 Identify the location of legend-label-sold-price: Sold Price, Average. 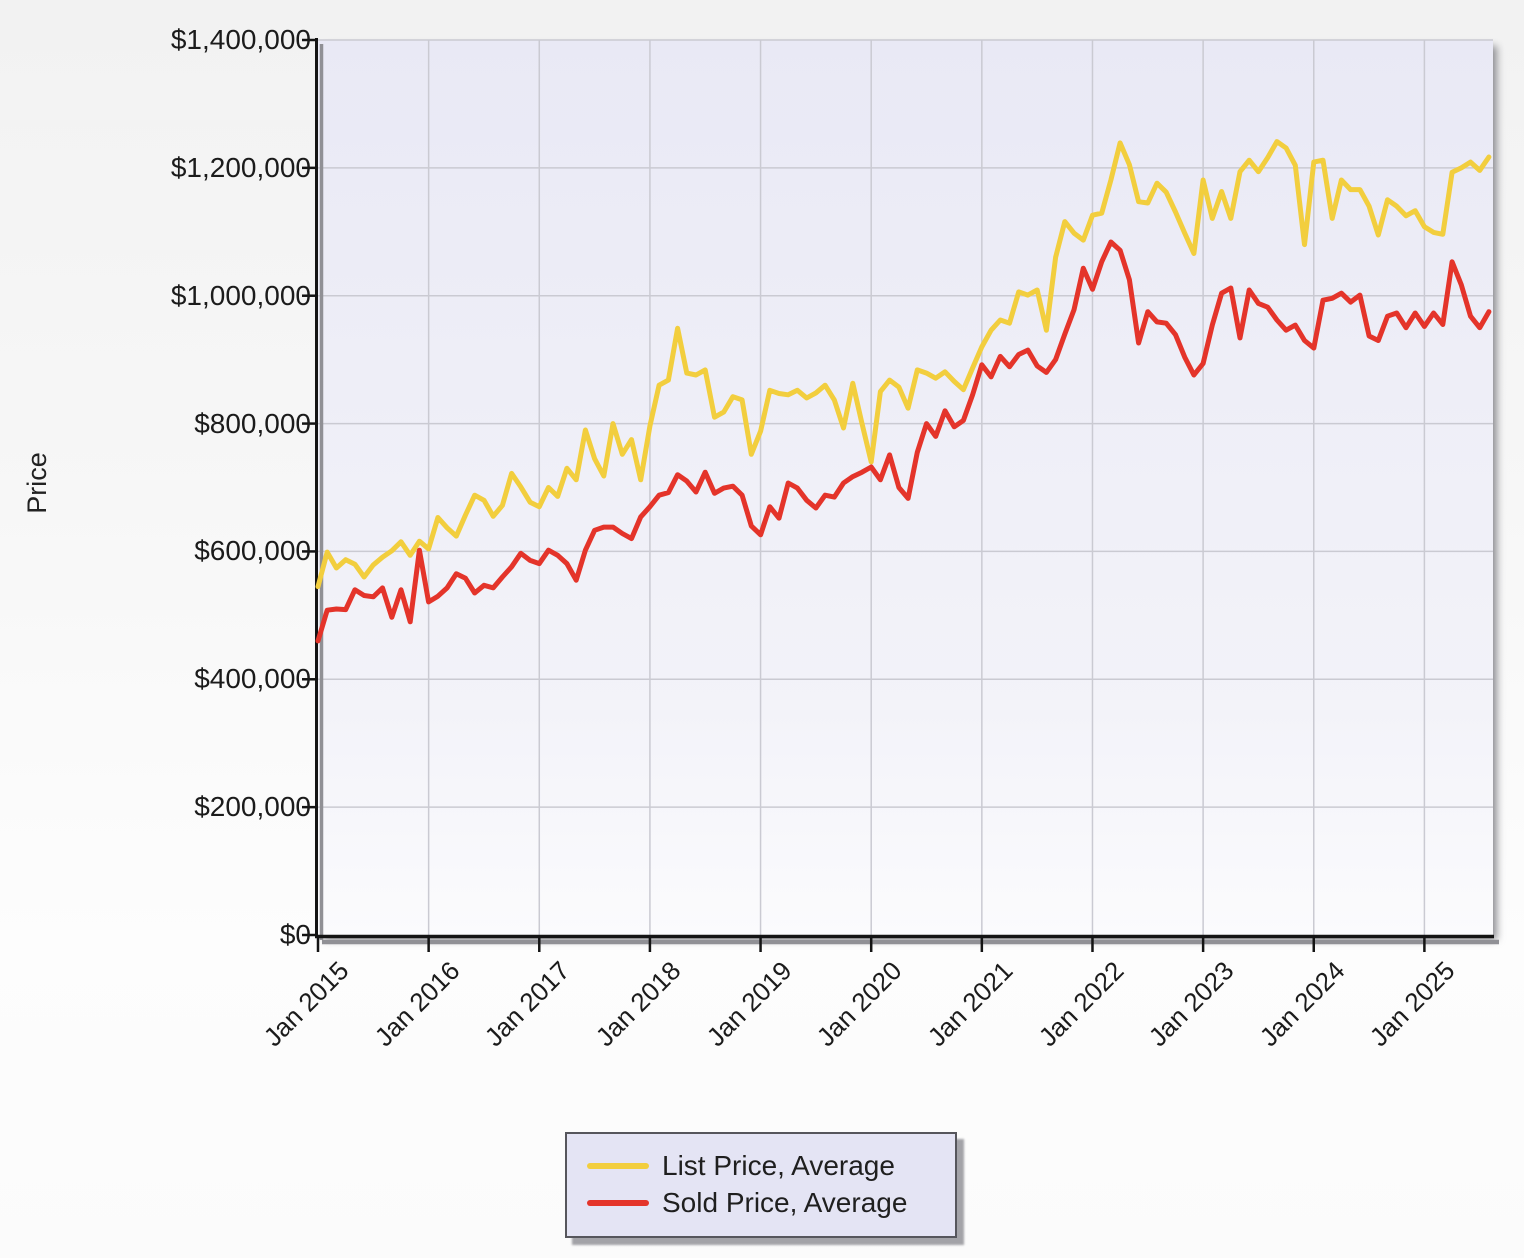
(785, 1202).